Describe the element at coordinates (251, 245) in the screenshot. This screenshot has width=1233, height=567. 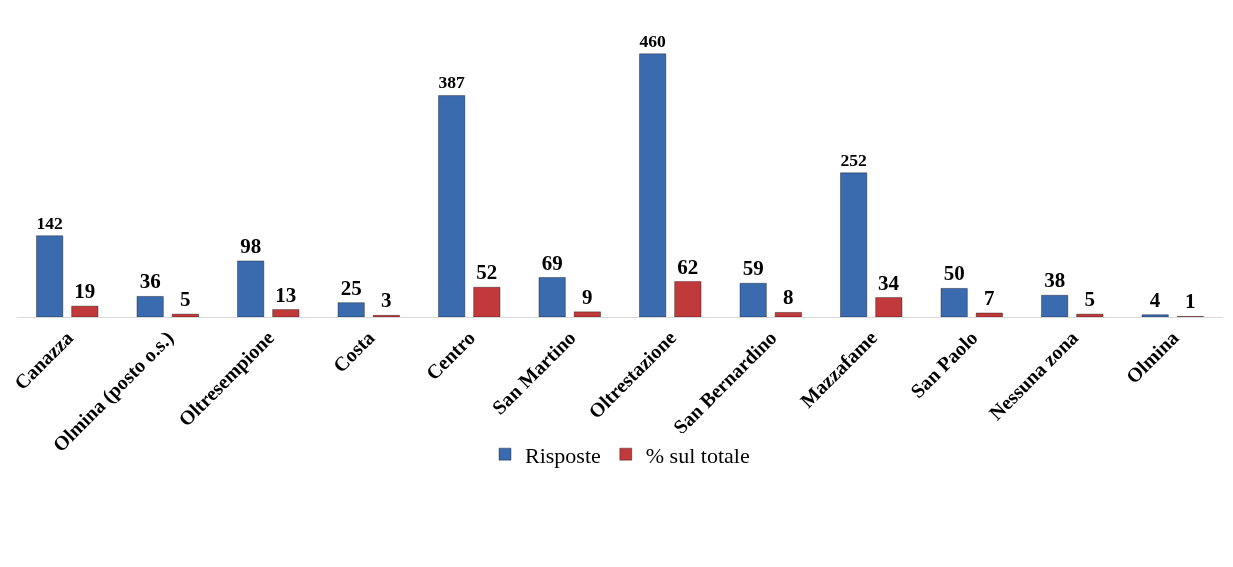
I see `data-label: 98` at that location.